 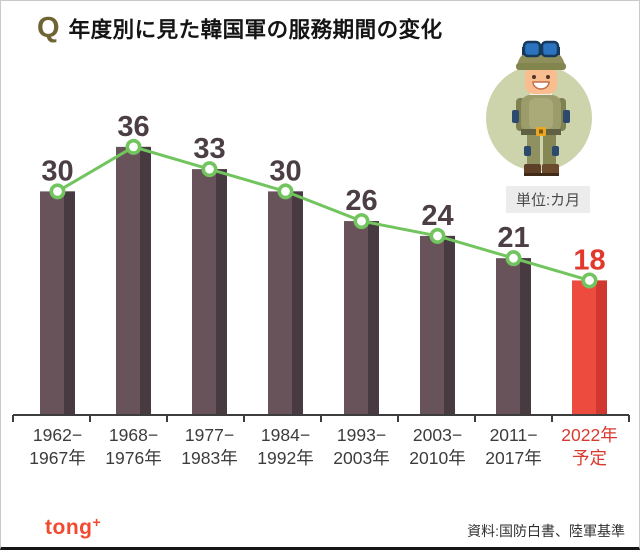 What do you see at coordinates (209, 435) in the screenshot?
I see `category-label: 1977−` at bounding box center [209, 435].